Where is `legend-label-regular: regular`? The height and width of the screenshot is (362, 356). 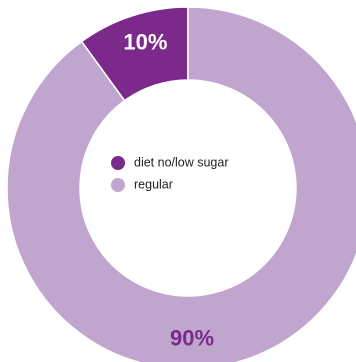
legend-label-regular: regular is located at coordinates (153, 184).